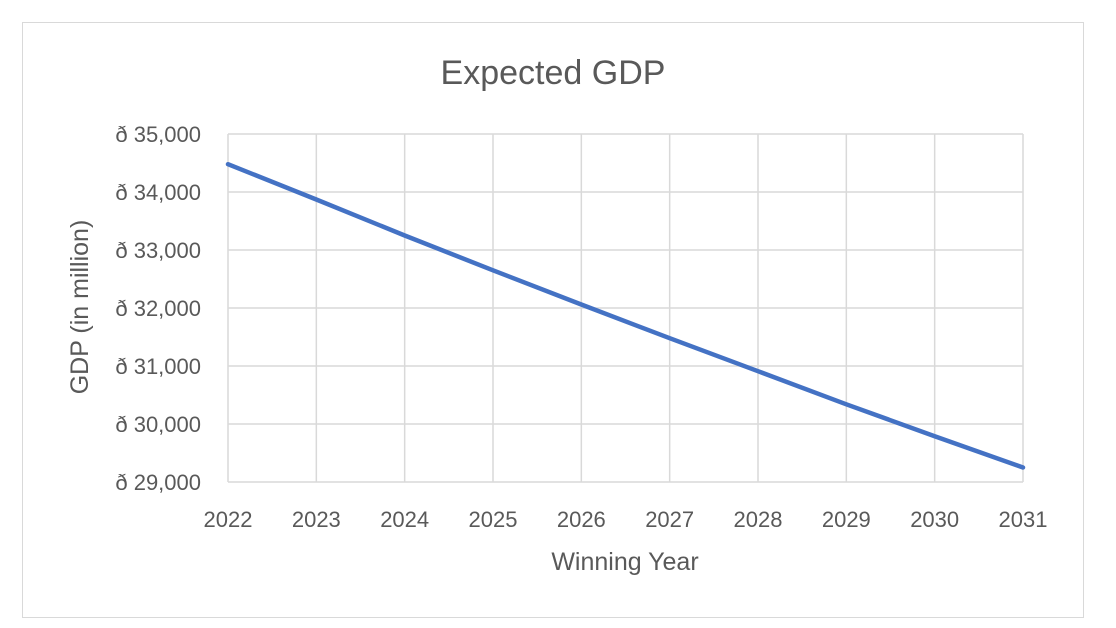  Describe the element at coordinates (934, 519) in the screenshot. I see `x-tick-label: 2030` at that location.